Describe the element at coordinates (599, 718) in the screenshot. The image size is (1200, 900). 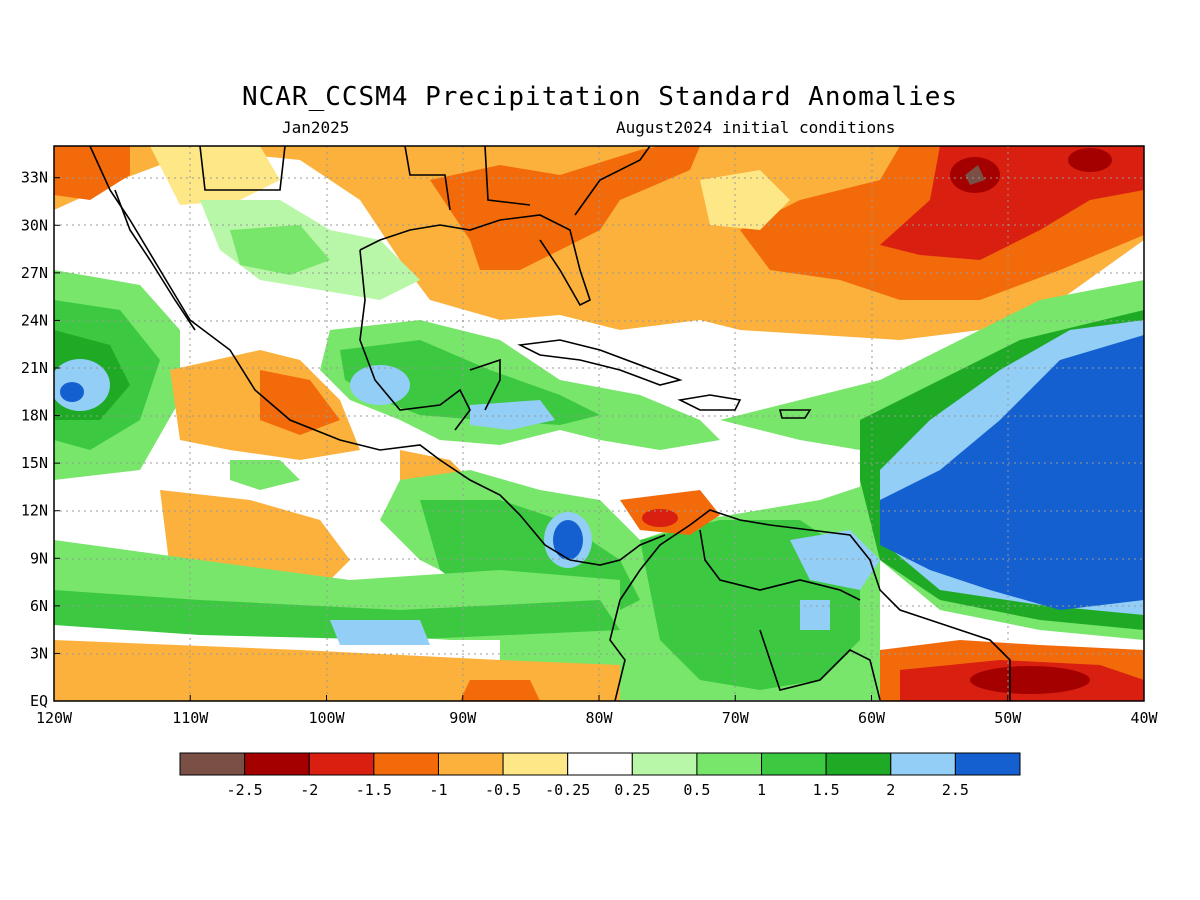
I see `lon-label: 80W` at that location.